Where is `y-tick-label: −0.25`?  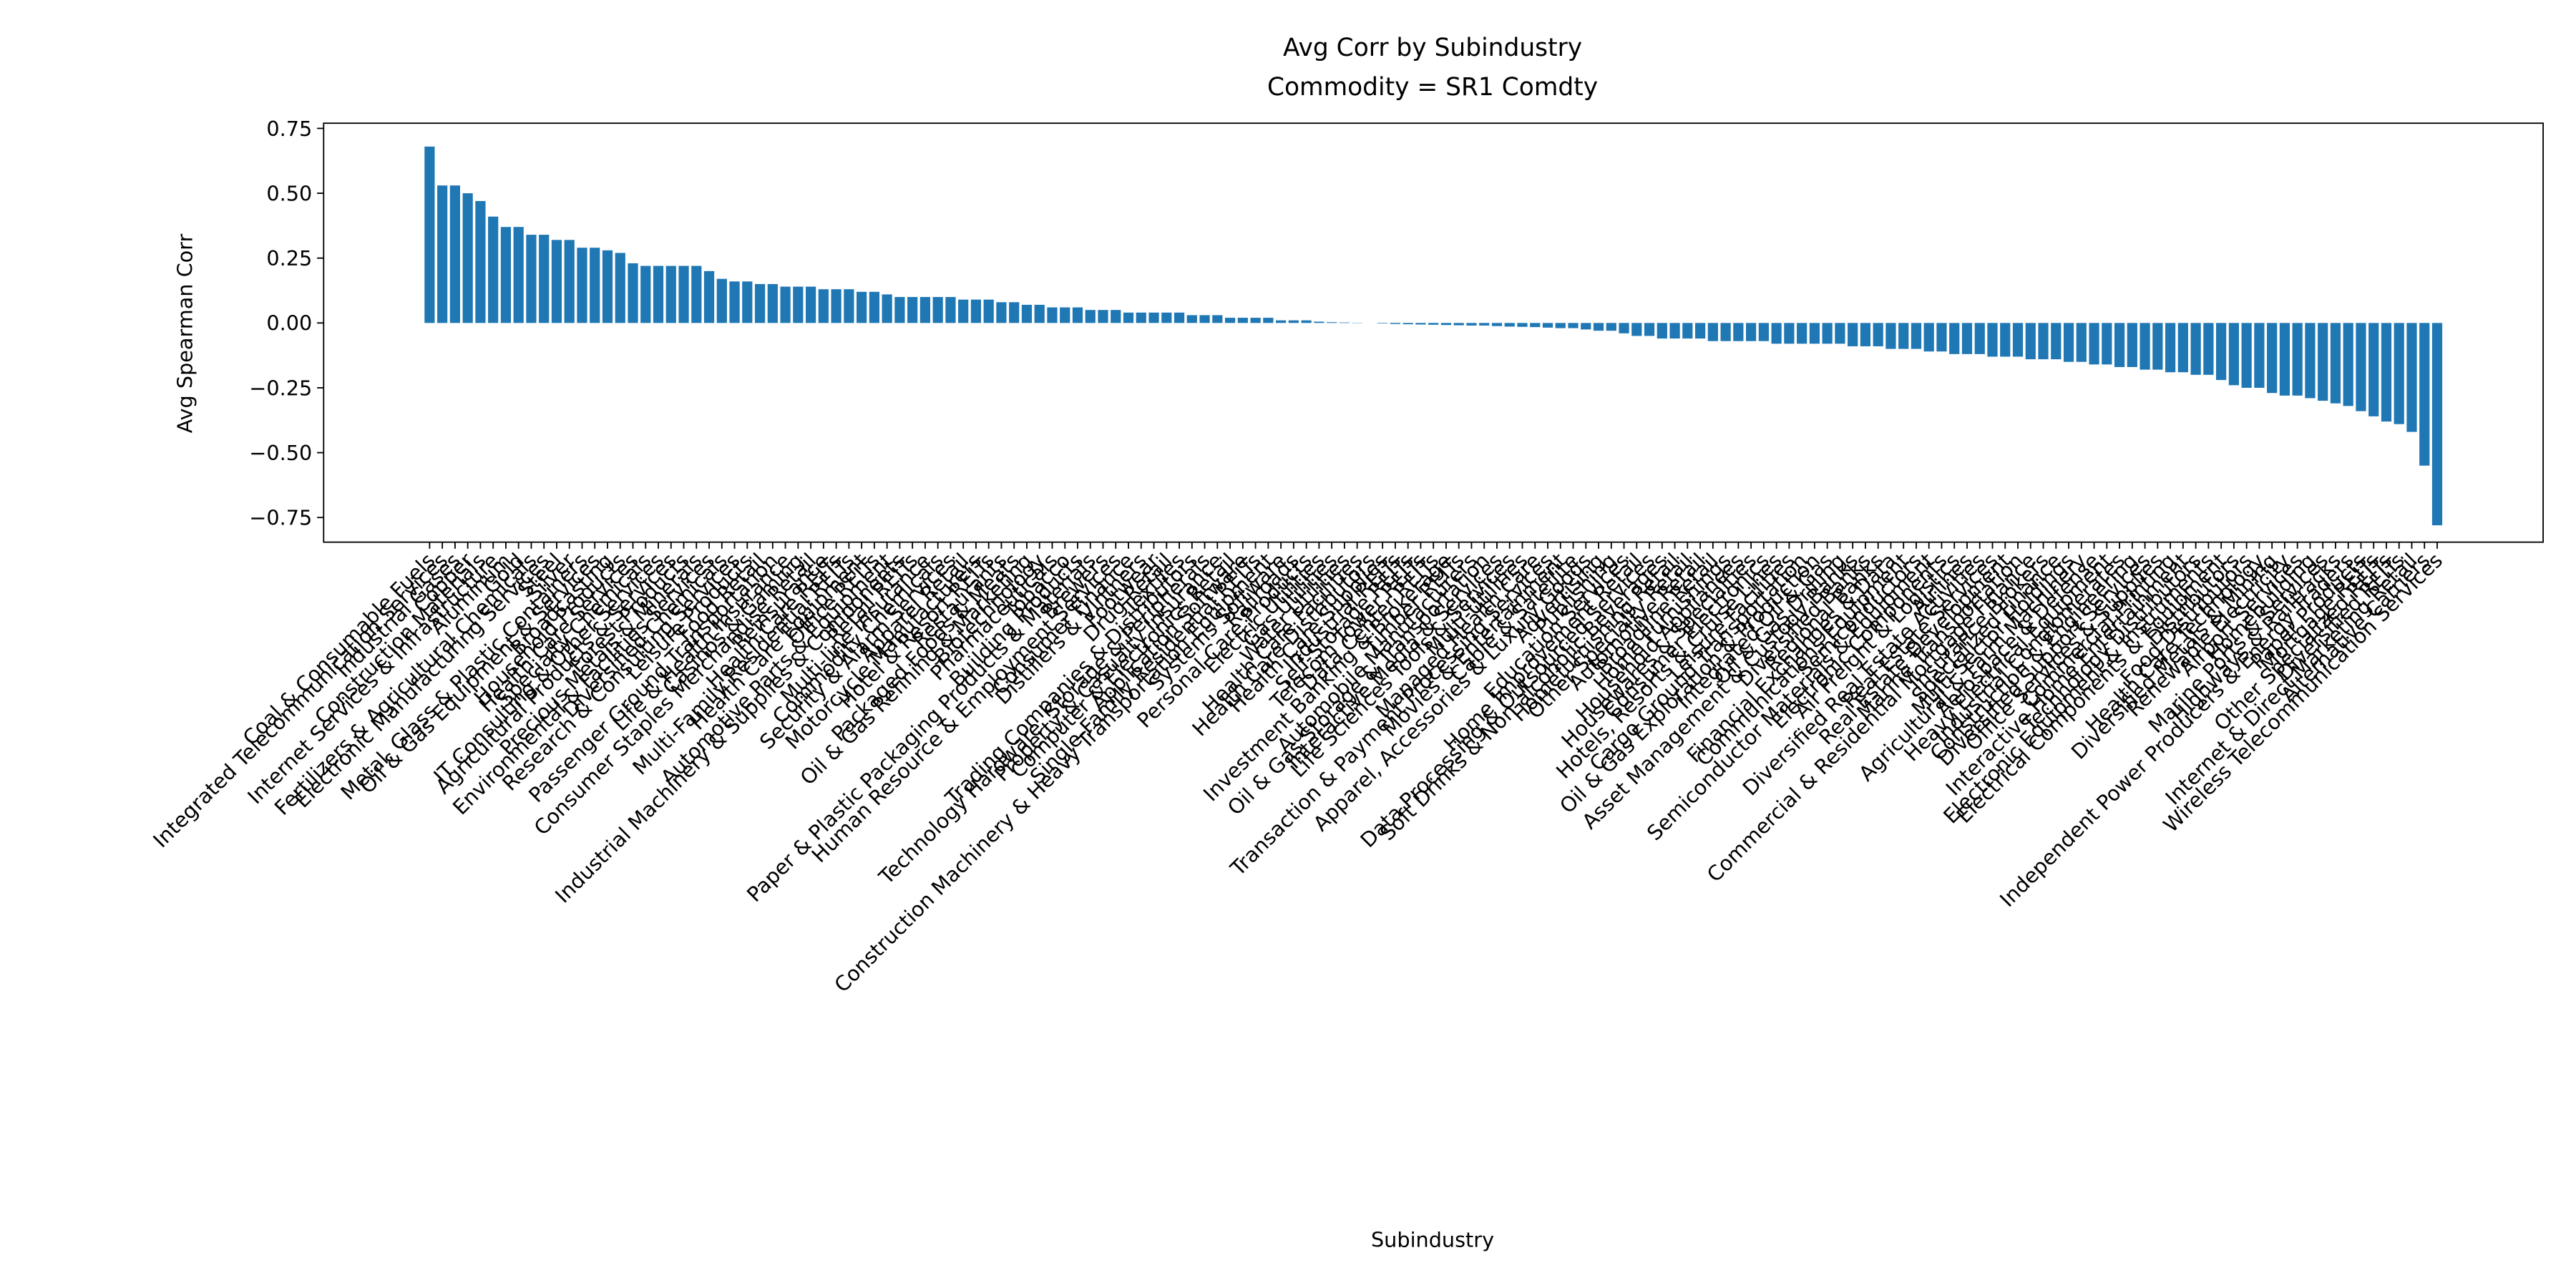 y-tick-label: −0.25 is located at coordinates (280, 388).